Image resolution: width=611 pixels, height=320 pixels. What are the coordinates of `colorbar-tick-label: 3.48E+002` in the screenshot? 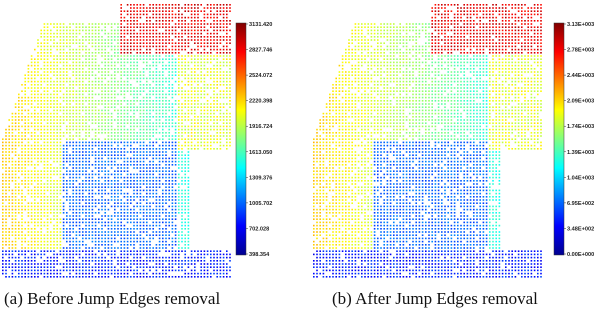 It's located at (580, 229).